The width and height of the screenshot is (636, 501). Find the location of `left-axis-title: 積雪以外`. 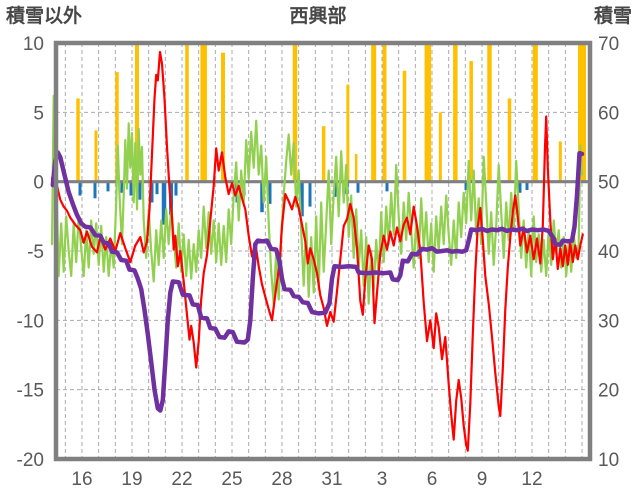

left-axis-title: 積雪以外 is located at coordinates (44, 16).